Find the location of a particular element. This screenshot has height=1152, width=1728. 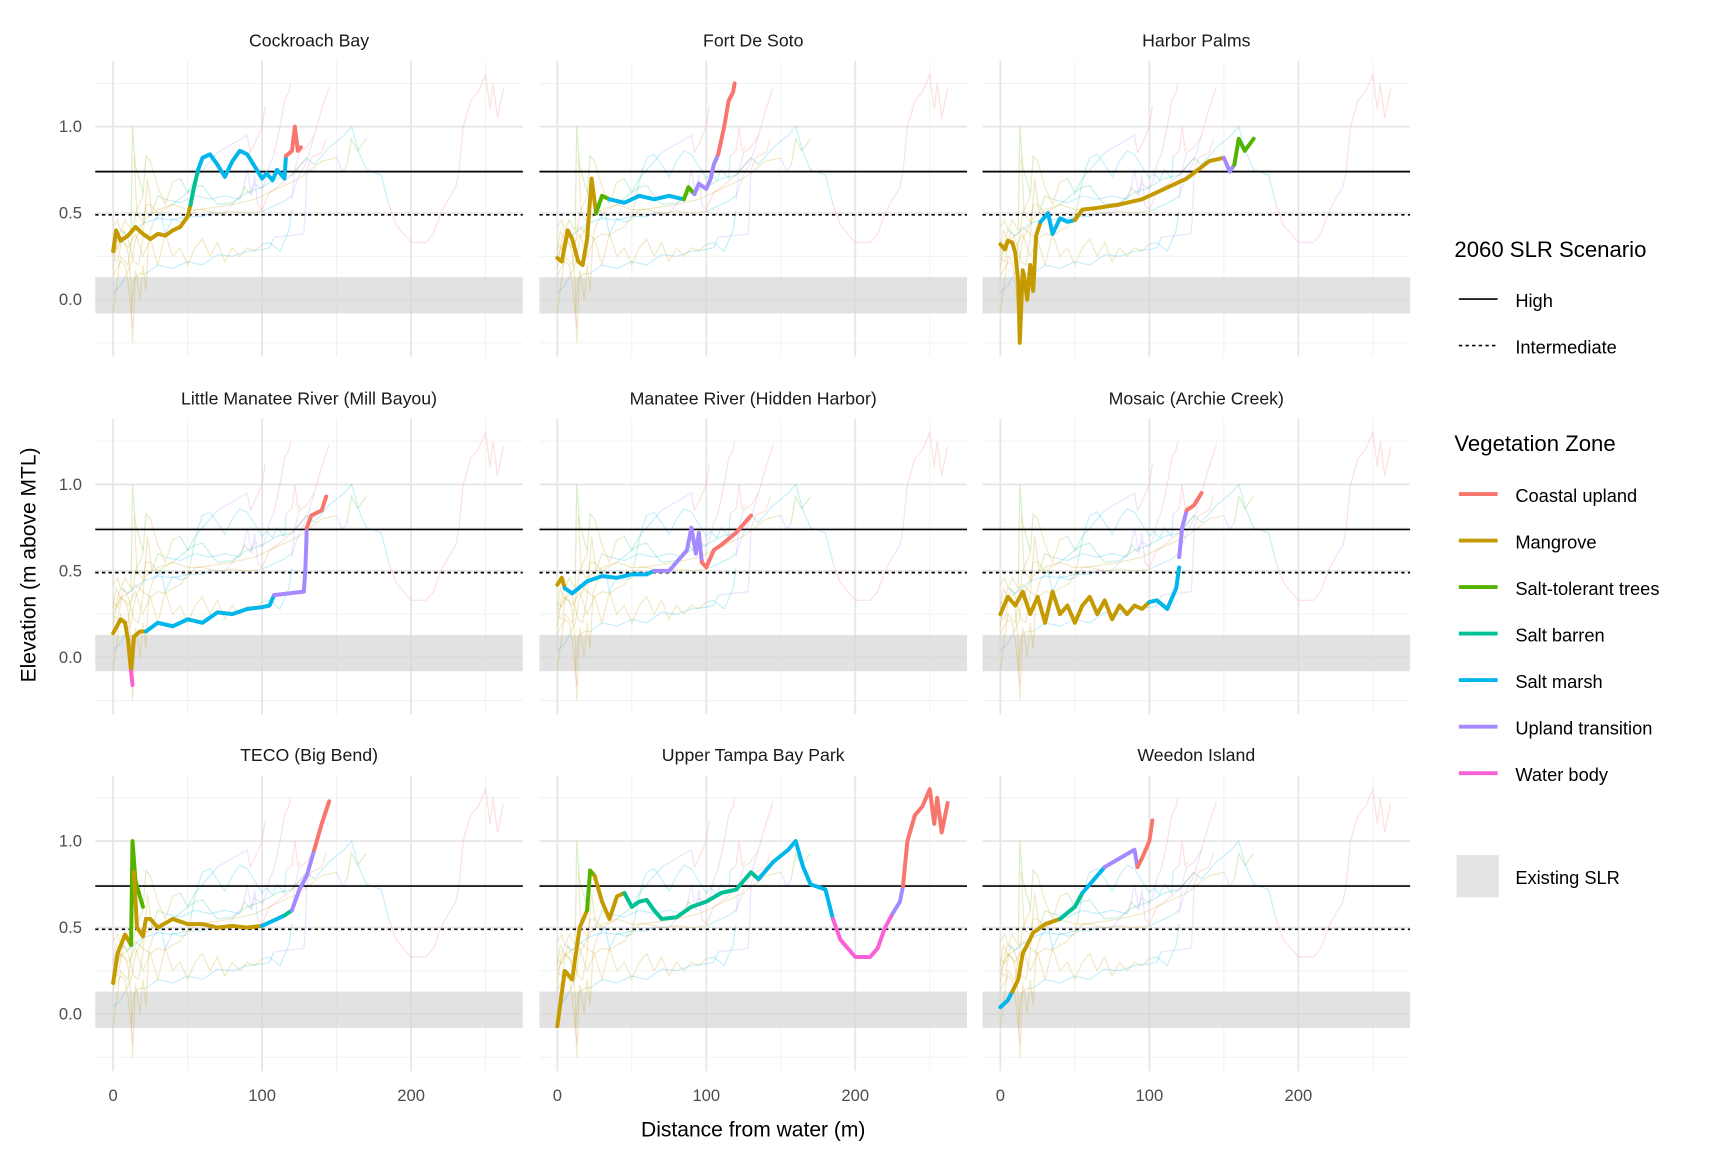

panel-title: Harbor Palms is located at coordinates (1196, 41).